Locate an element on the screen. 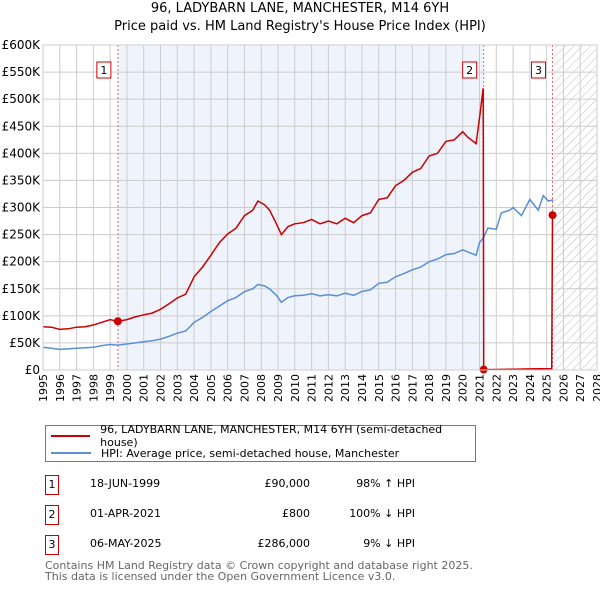 This screenshot has width=600, height=590. chart-title: 96, LADYBARN LANE, MANCHESTER, M14 6YH is located at coordinates (300, 8).